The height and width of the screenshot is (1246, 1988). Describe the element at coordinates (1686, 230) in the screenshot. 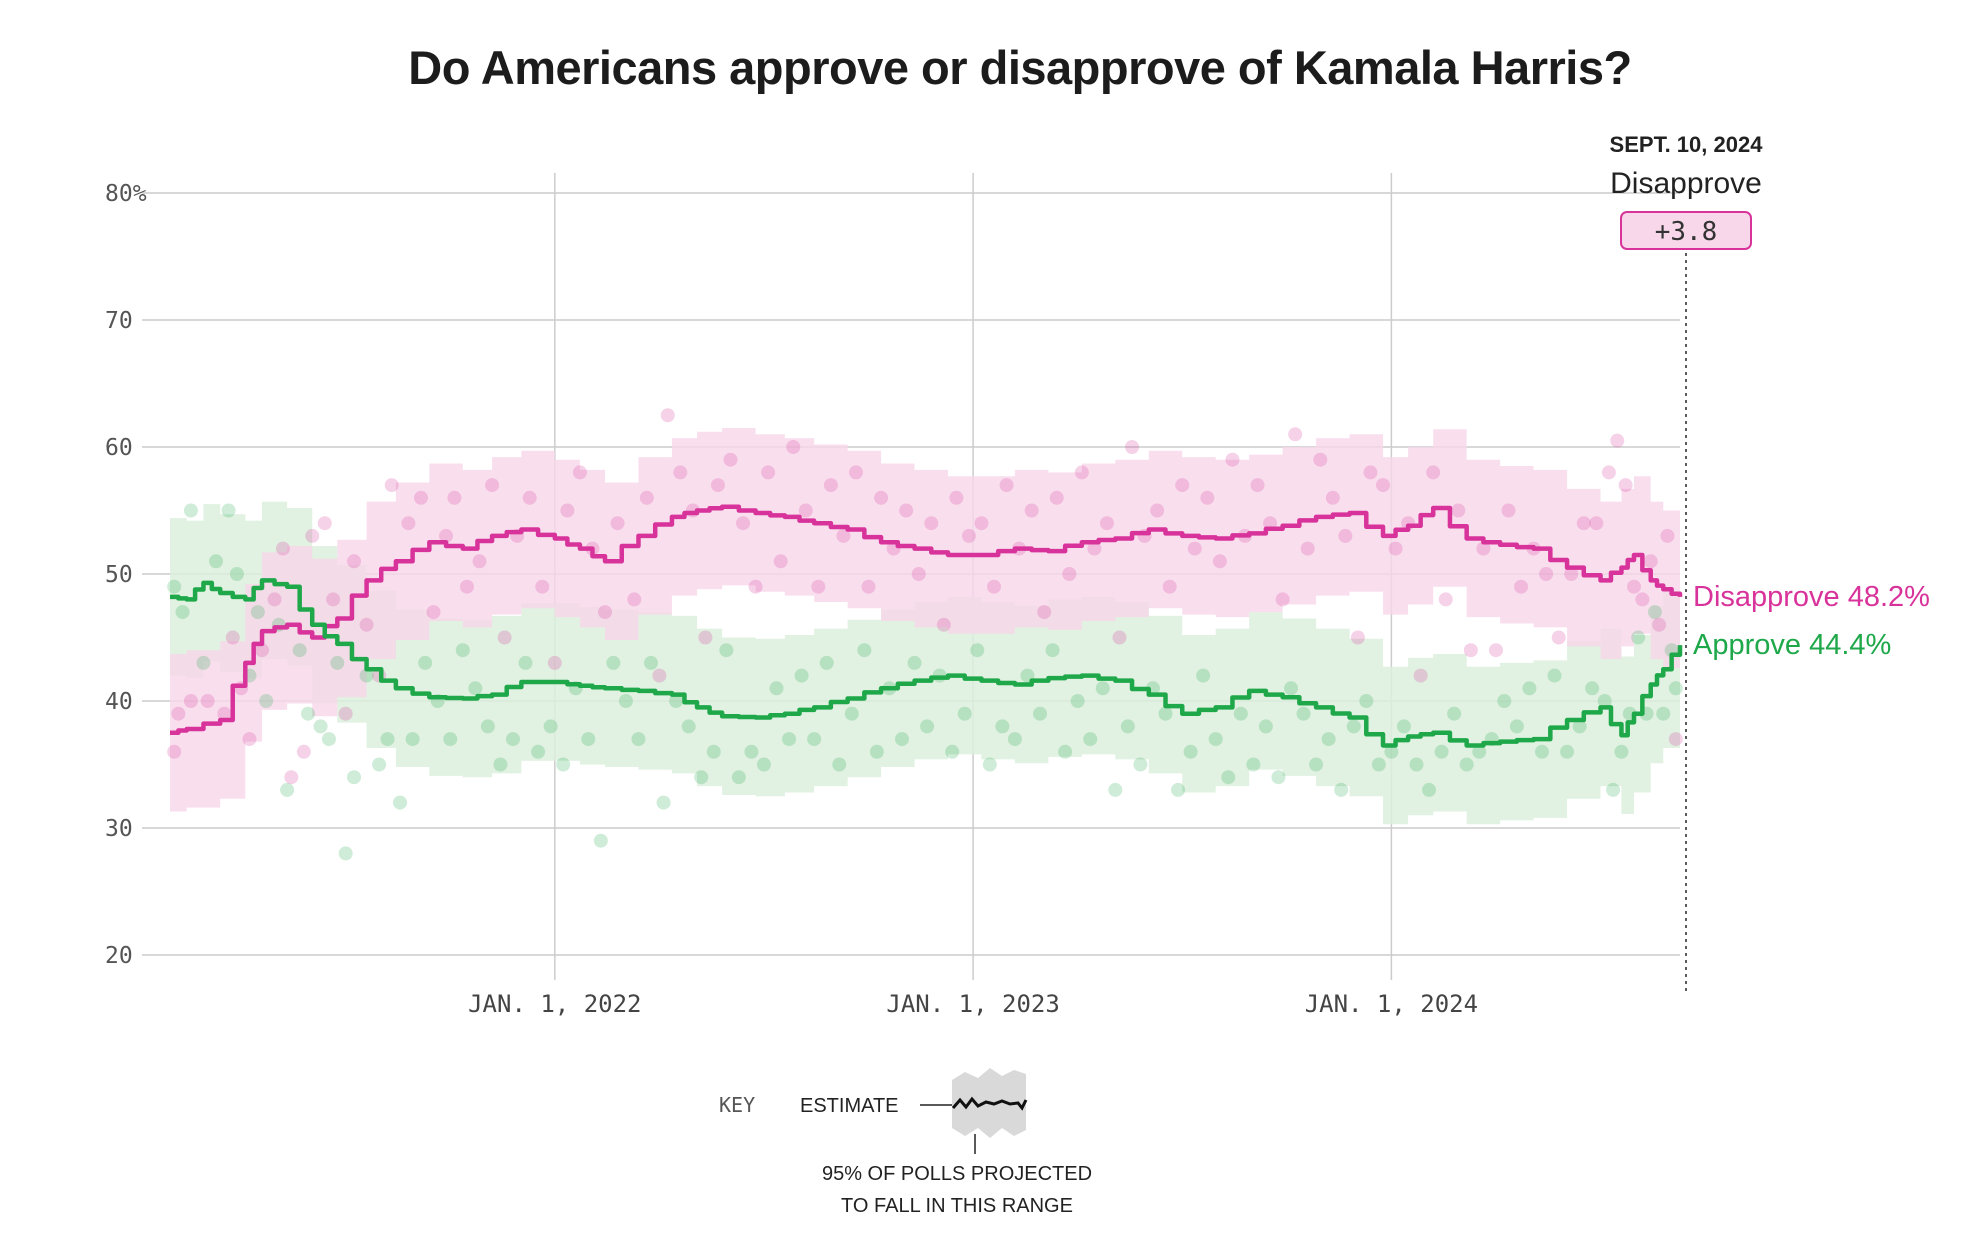

I see `margin-badge` at that location.